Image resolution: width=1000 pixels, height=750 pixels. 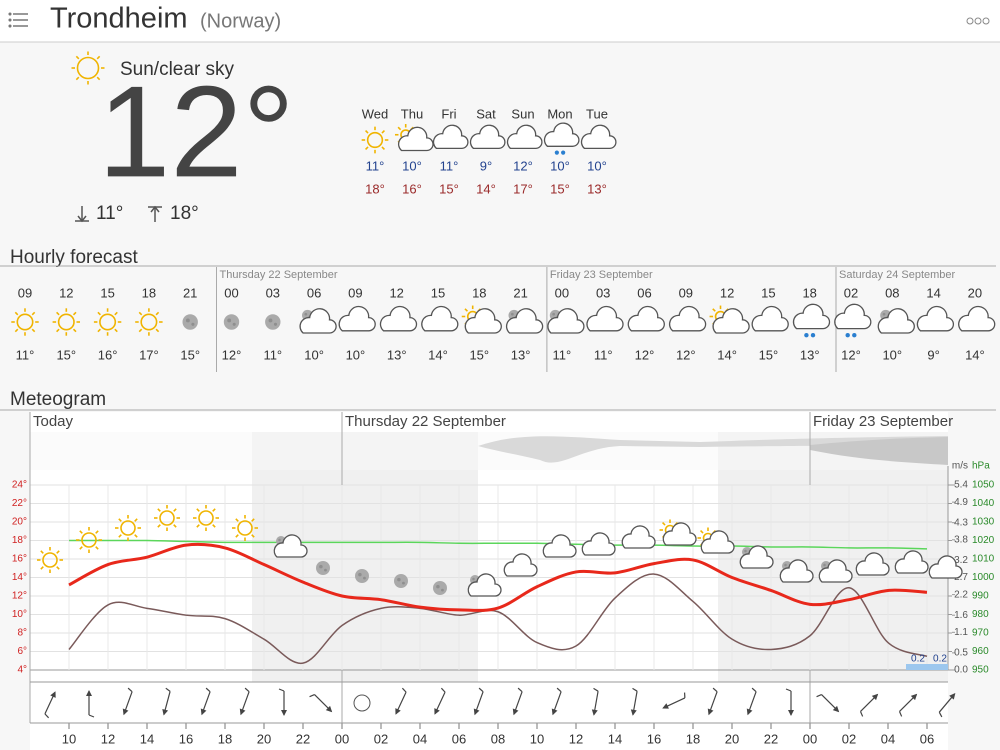 I want to click on x-tick-label: 08, so click(x=498, y=738).